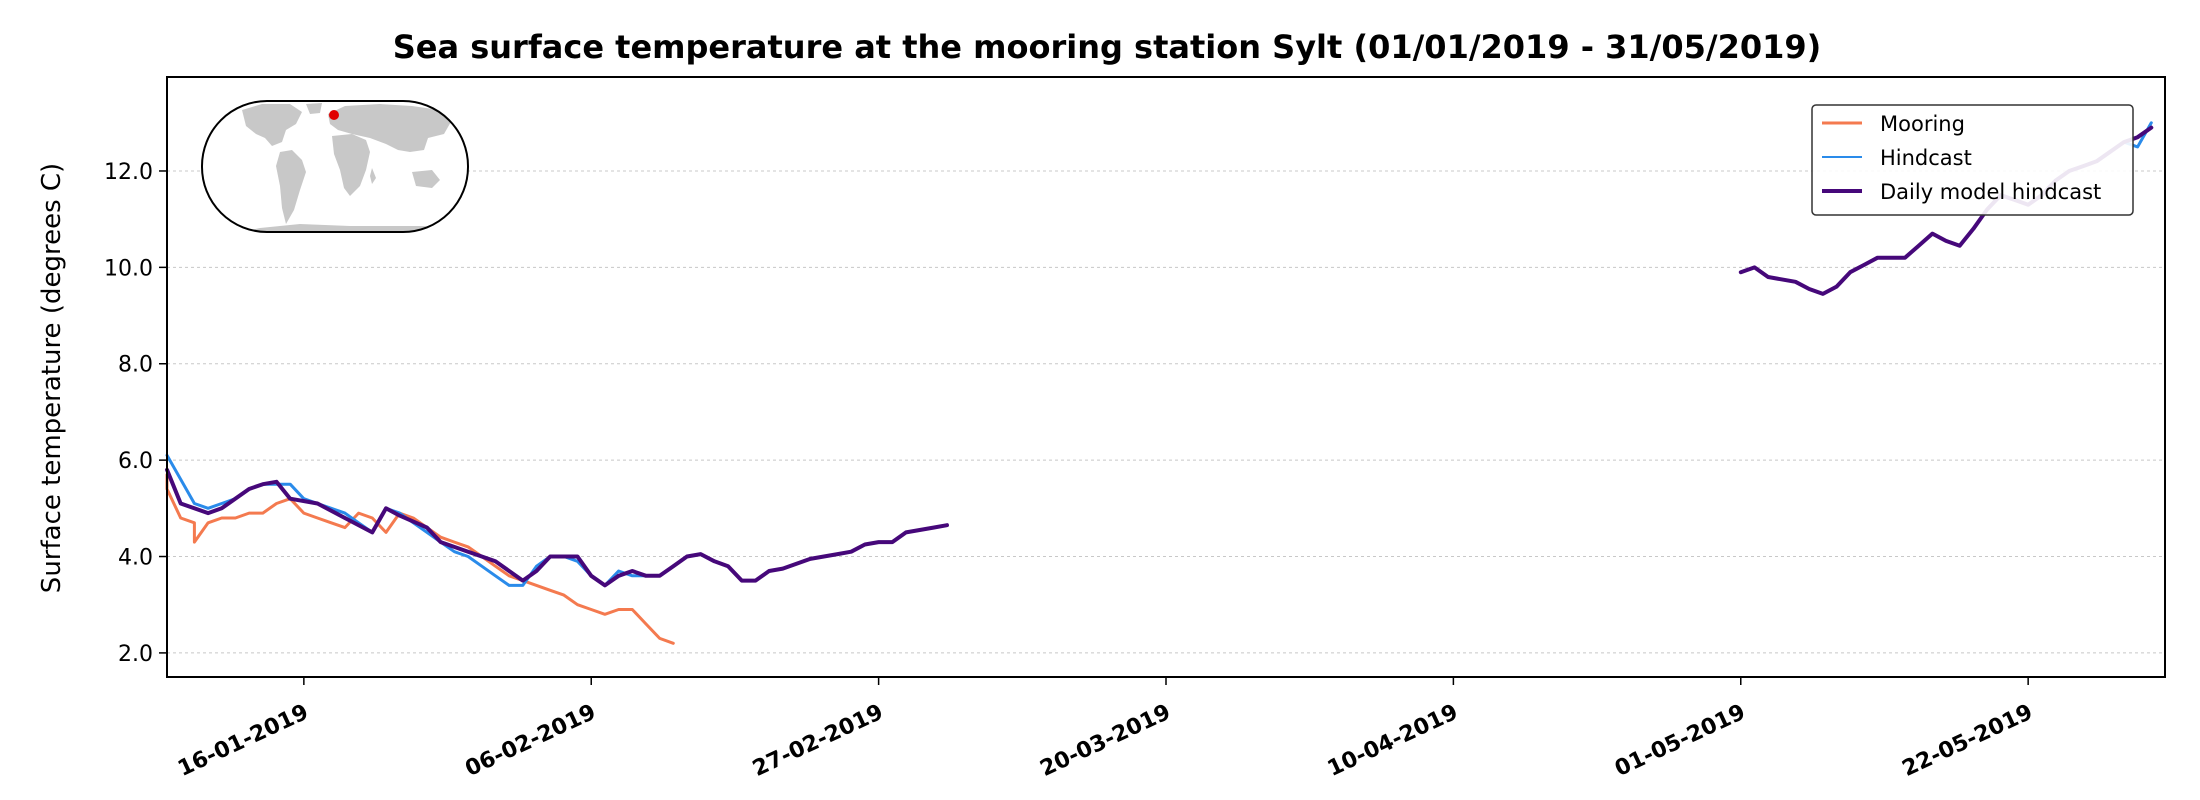 This screenshot has width=2200, height=800. Describe the element at coordinates (135, 558) in the screenshot. I see `y-tick-label: 4.0` at that location.